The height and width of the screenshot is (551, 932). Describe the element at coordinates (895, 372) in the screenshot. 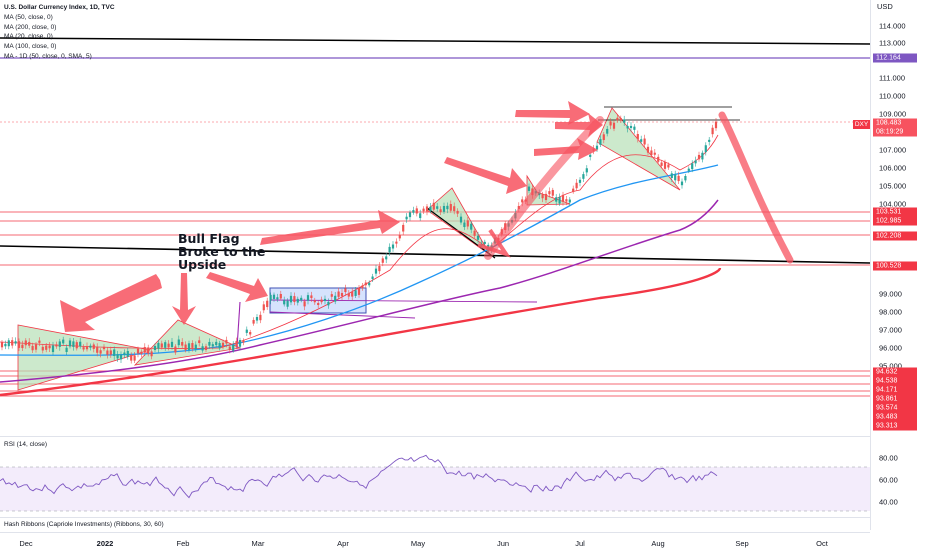

I see `price-tag-94632: 94.632` at that location.